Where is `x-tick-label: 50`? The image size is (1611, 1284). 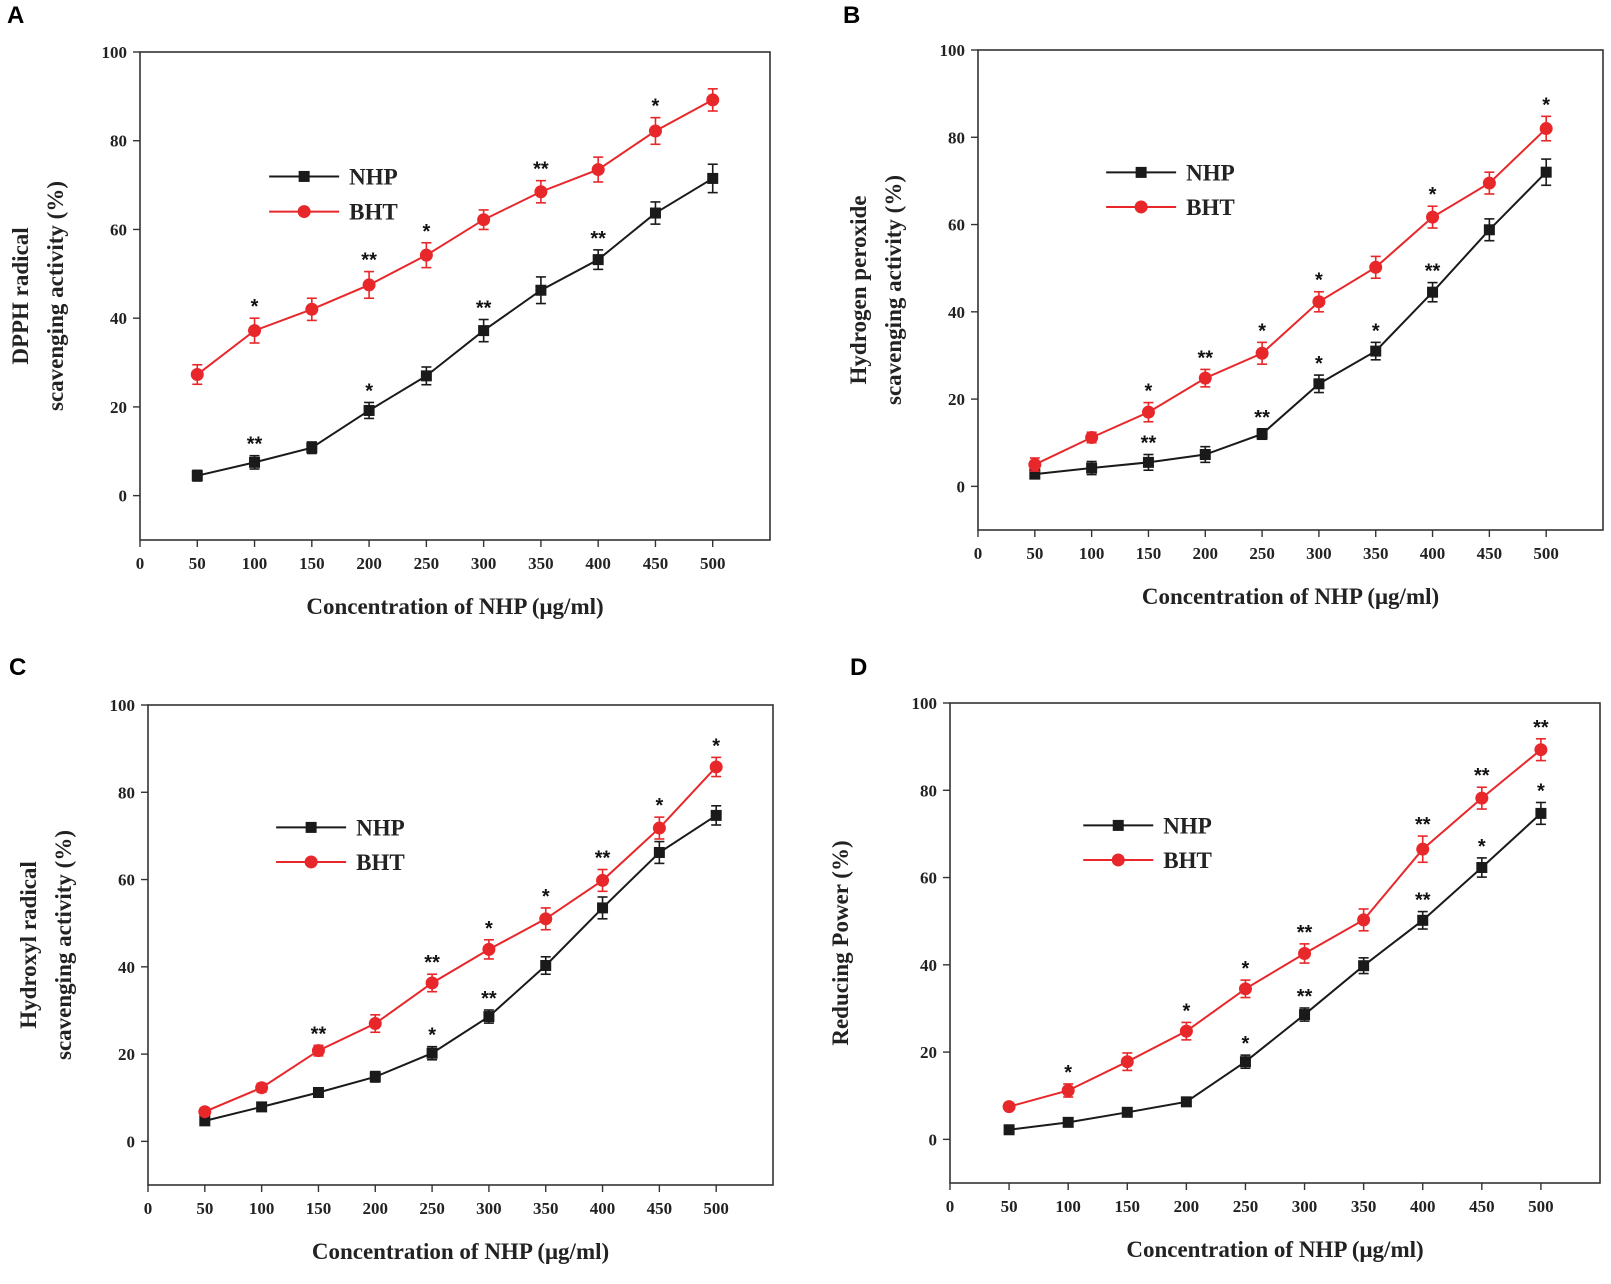 x-tick-label: 50 is located at coordinates (197, 563).